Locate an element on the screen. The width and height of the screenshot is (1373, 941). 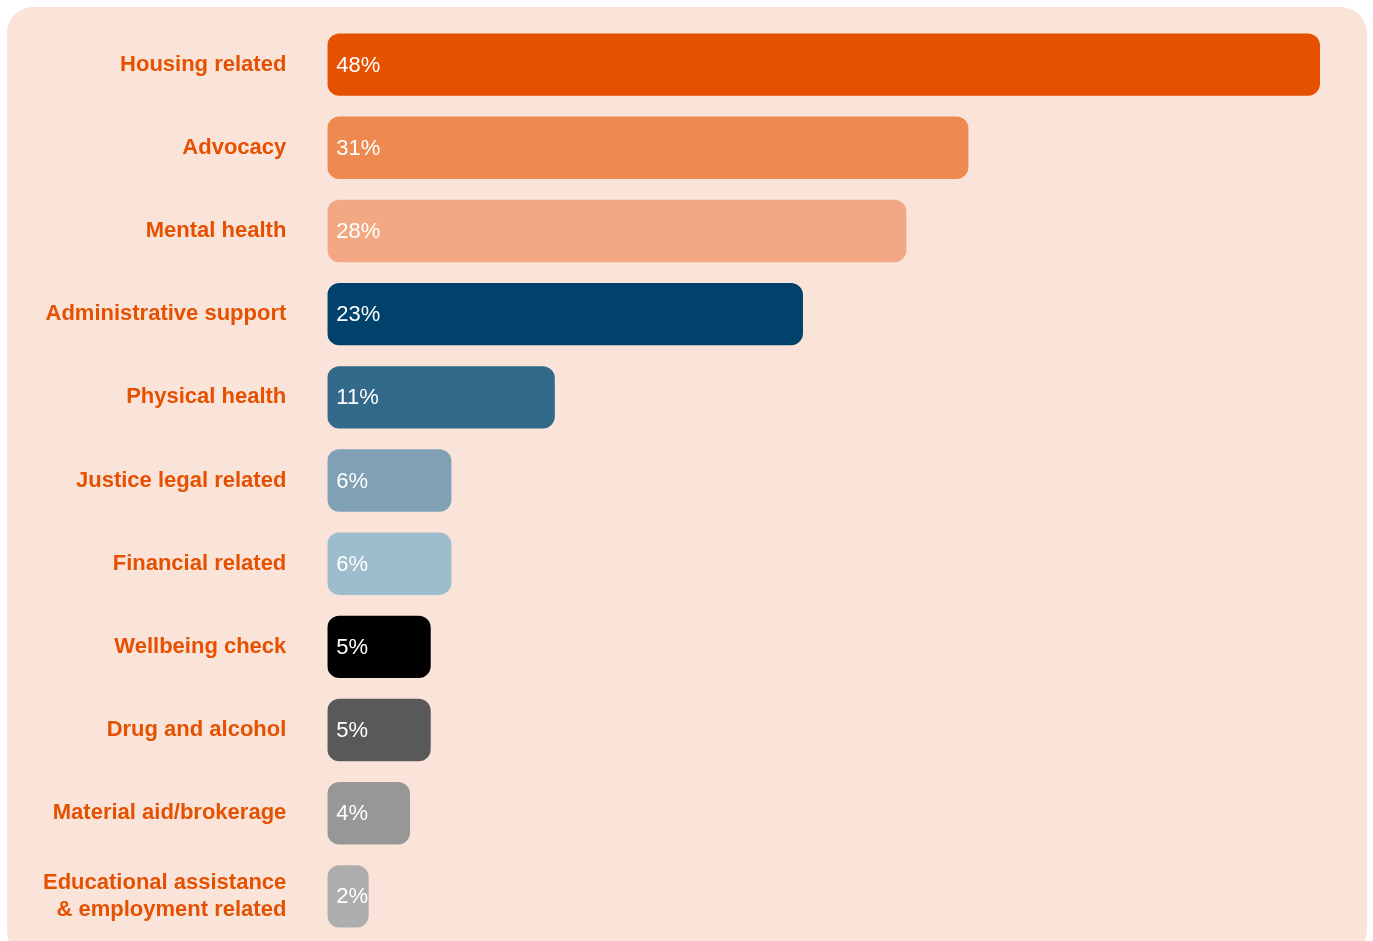
y-tick-label: Mental health is located at coordinates (216, 230).